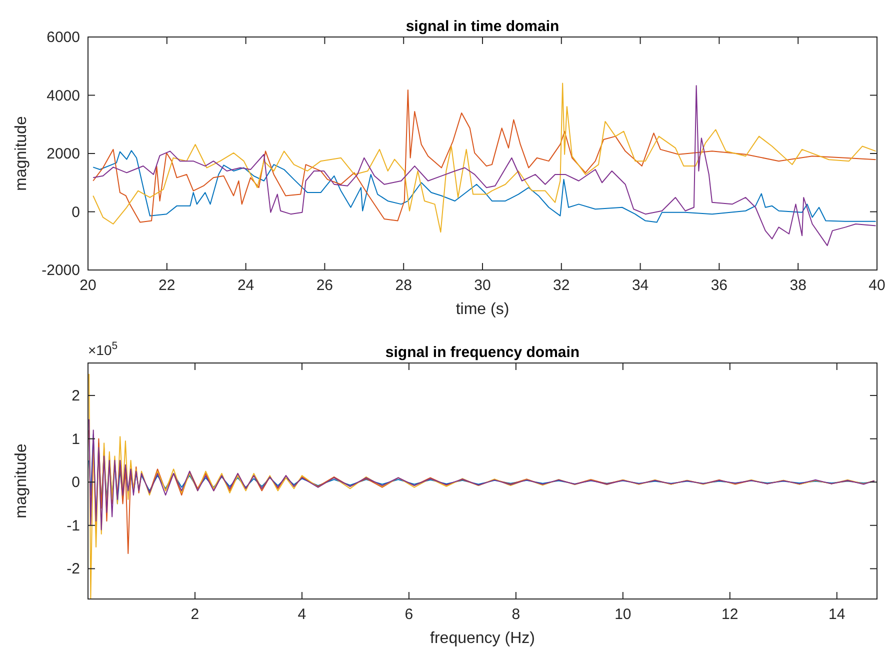 This screenshot has width=888, height=662. I want to click on y-tick-label: -2000, so click(61, 270).